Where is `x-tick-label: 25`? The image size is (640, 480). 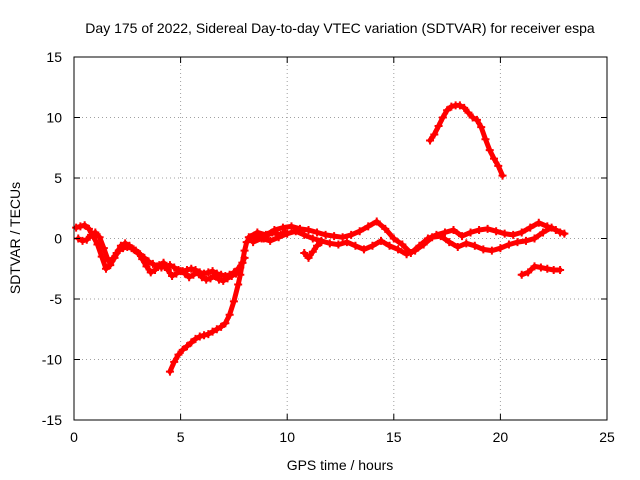
x-tick-label: 25 is located at coordinates (607, 437).